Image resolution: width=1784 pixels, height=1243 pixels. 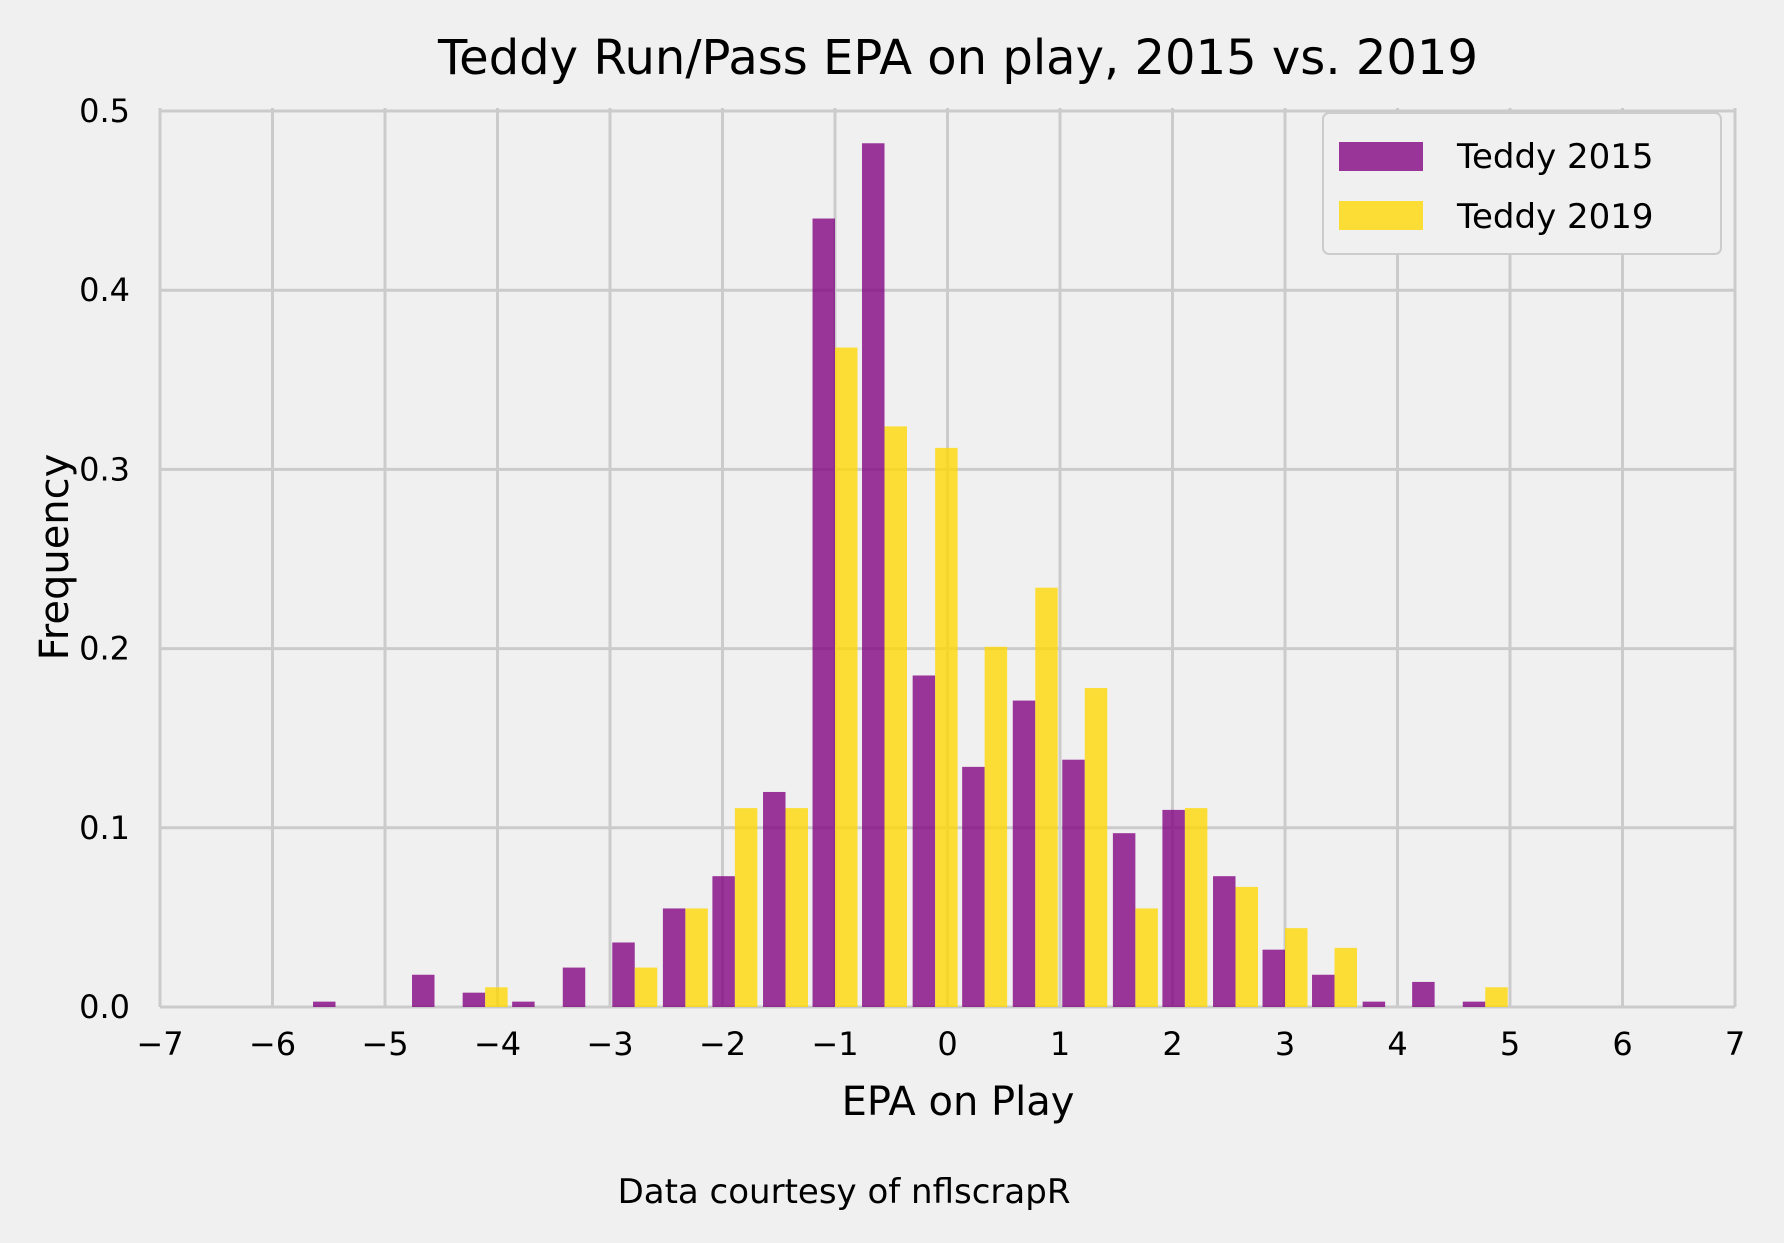 What do you see at coordinates (1555, 217) in the screenshot?
I see `legend-label-teddy-2019: Teddy 2019` at bounding box center [1555, 217].